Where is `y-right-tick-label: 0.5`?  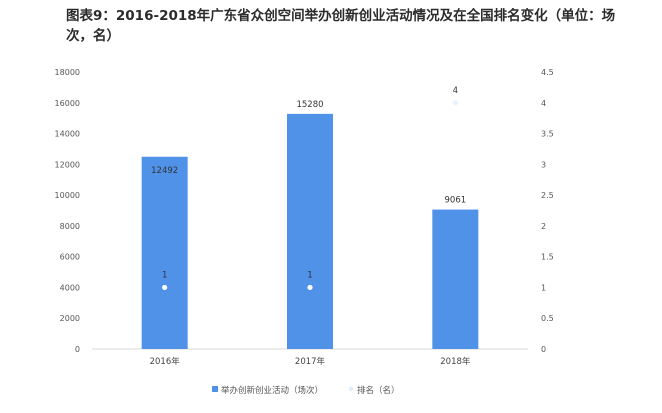
y-right-tick-label: 0.5 is located at coordinates (547, 318).